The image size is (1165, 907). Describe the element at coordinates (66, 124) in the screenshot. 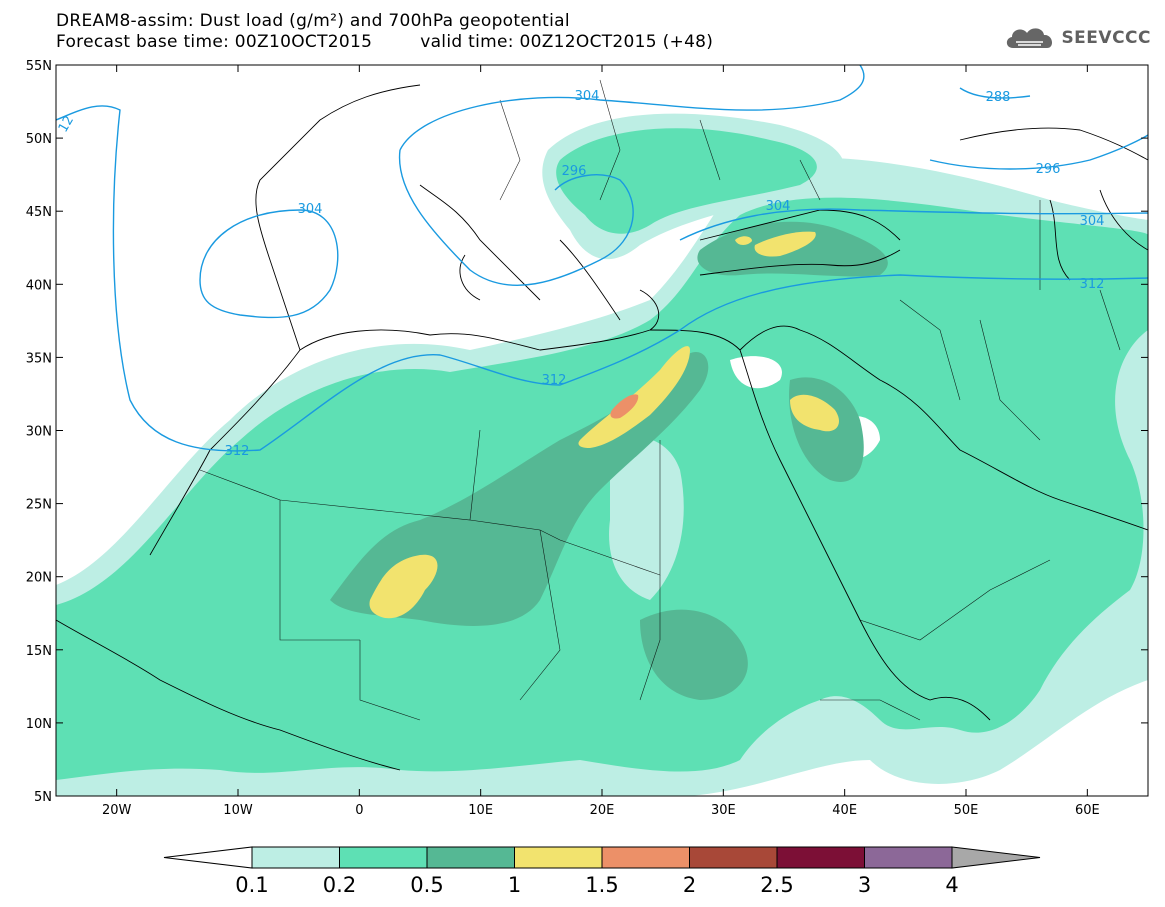

I see `contour-label: 12` at that location.